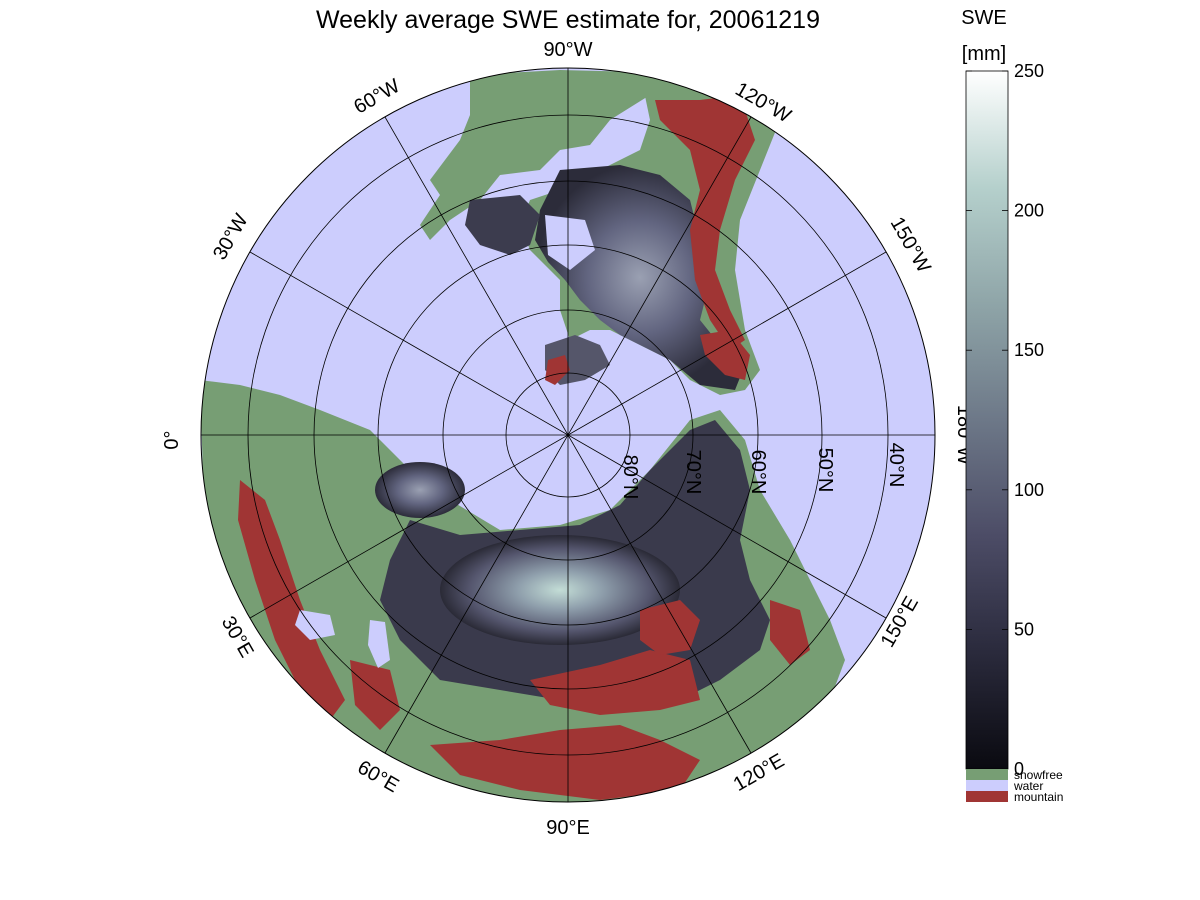  Describe the element at coordinates (984, 54) in the screenshot. I see `colorbar-label-unit: [mm]` at that location.